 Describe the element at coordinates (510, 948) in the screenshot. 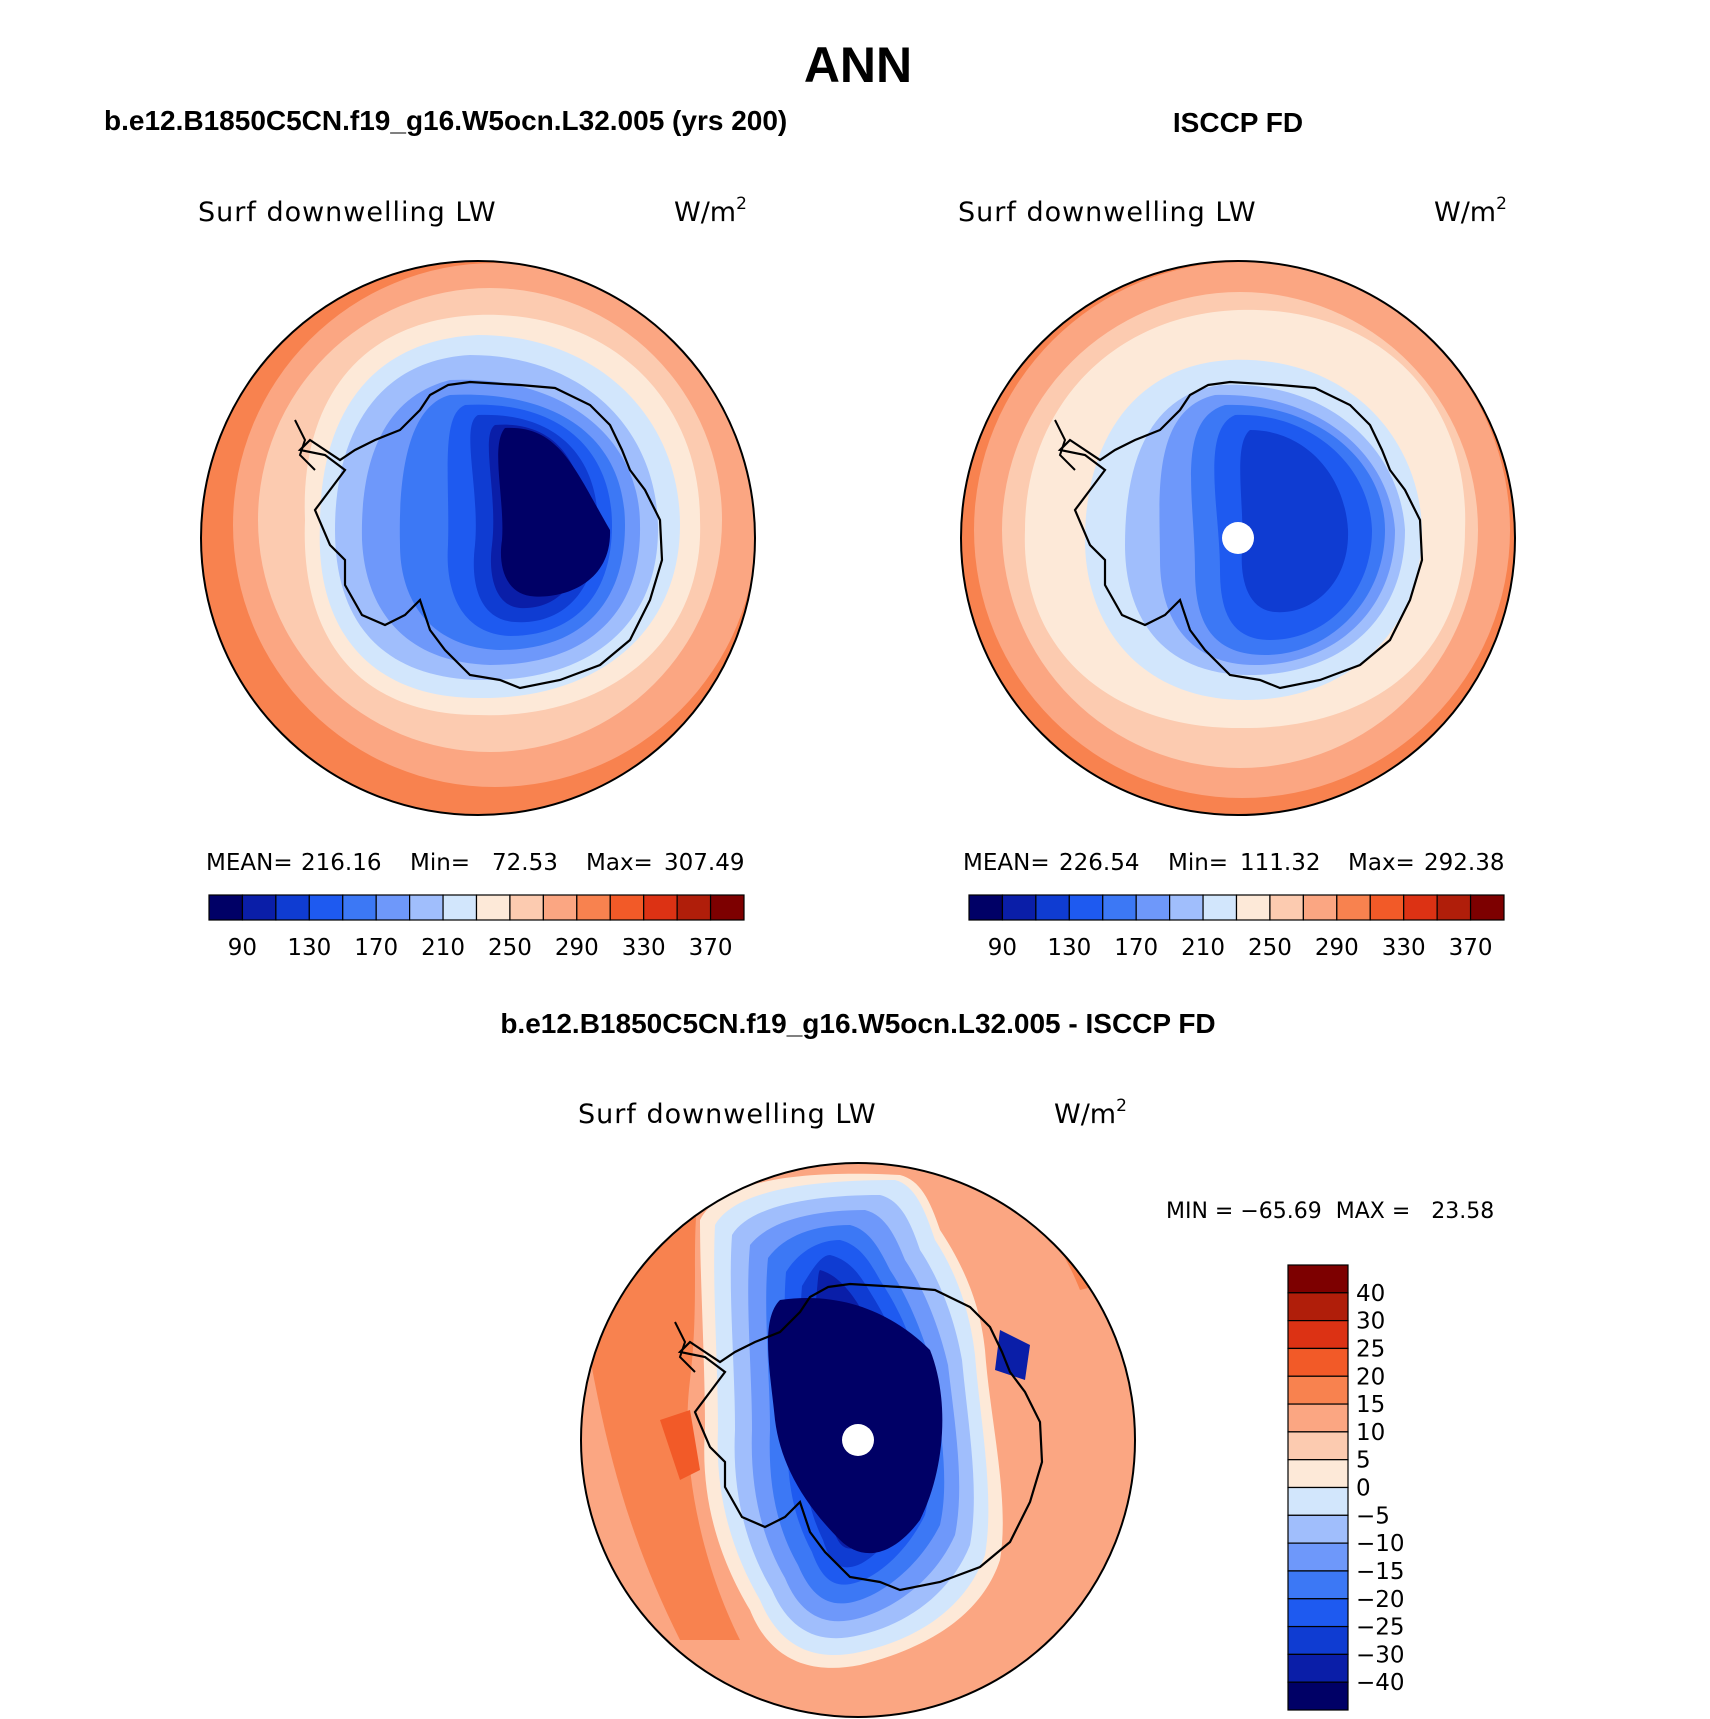

I see `panel-a-colorbar-tick-label: 250` at that location.